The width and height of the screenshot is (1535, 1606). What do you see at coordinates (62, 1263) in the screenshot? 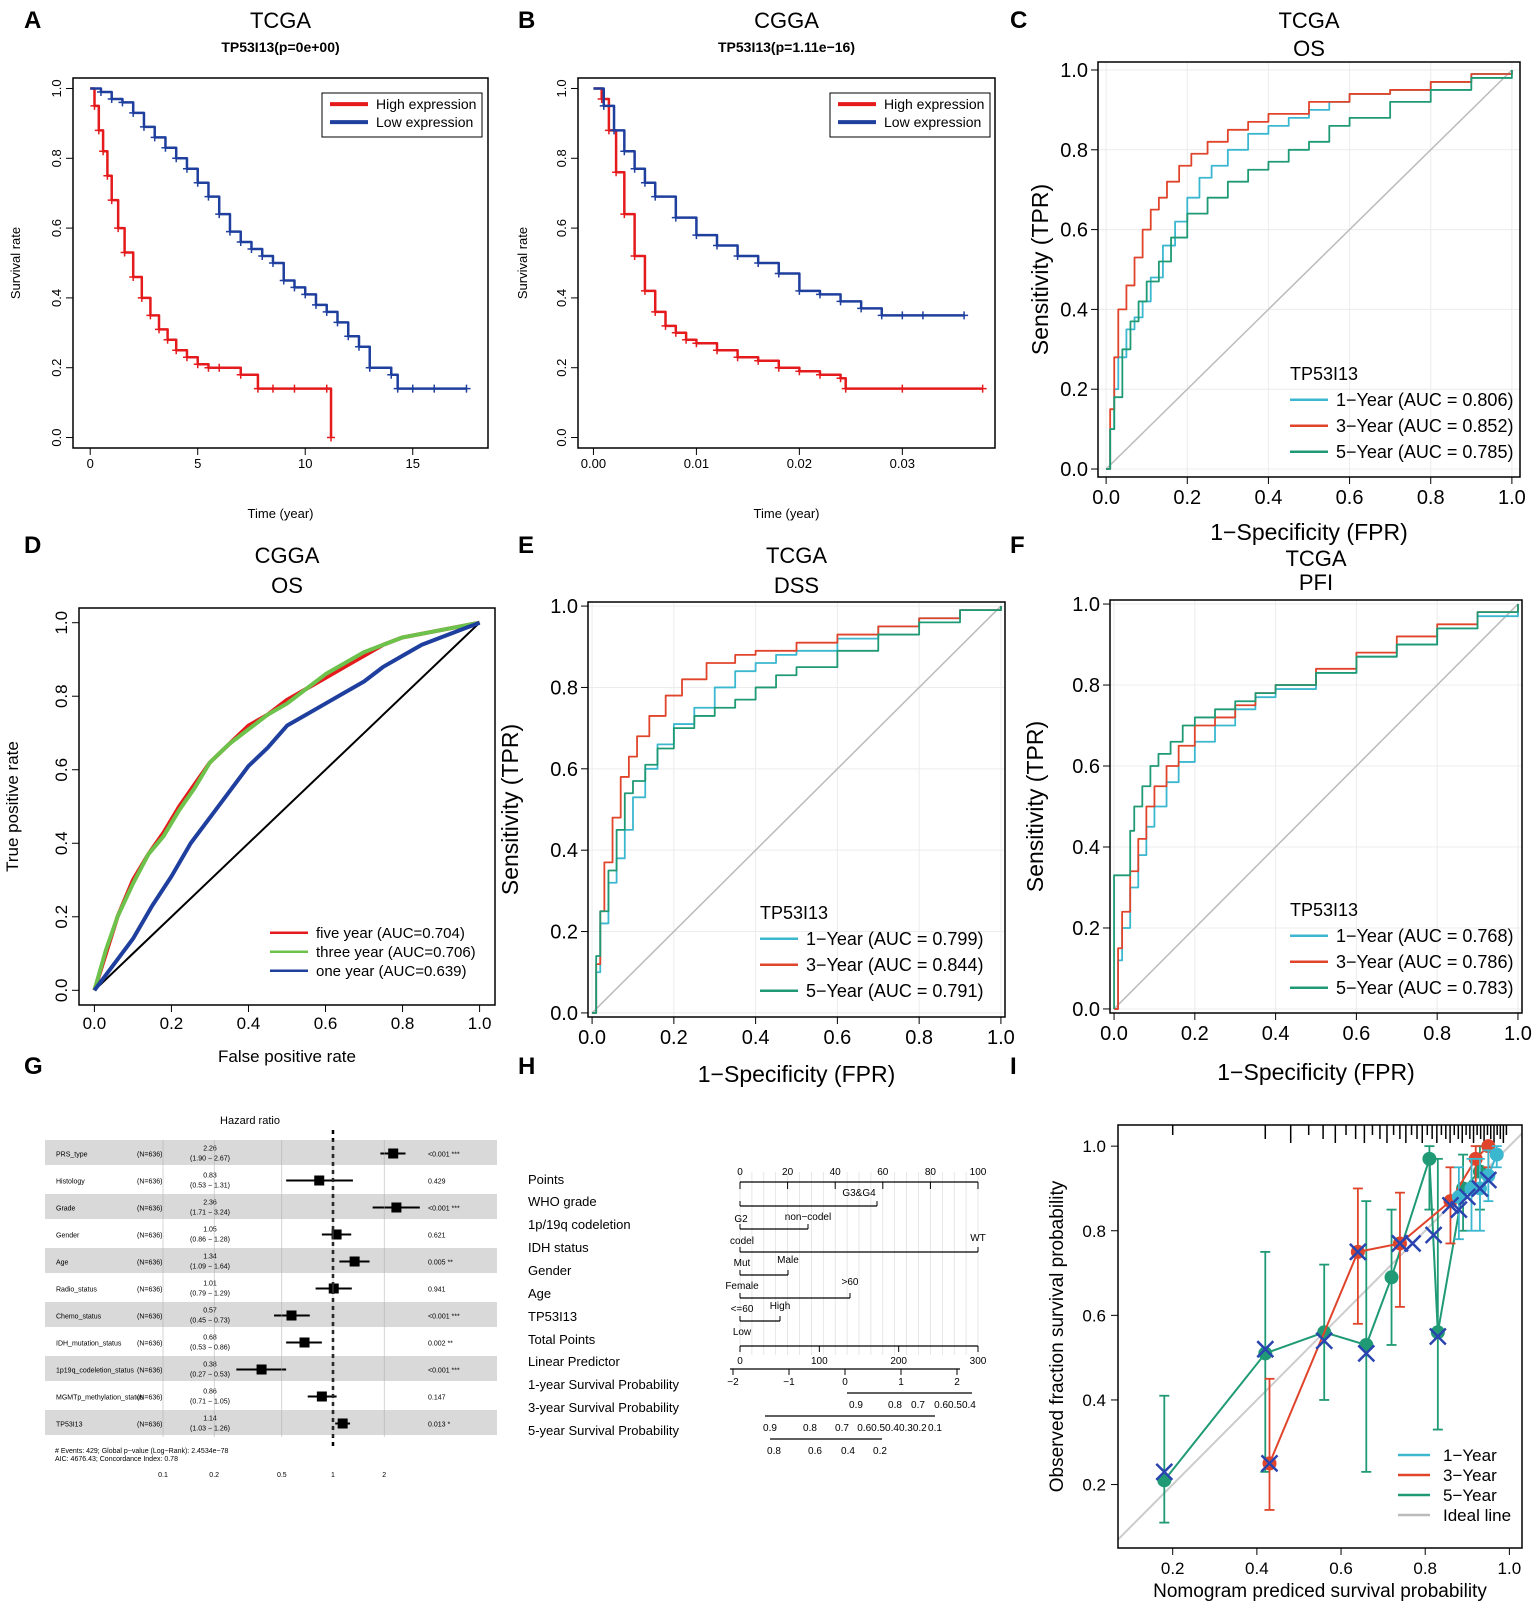
I see `forest-variable: Age` at bounding box center [62, 1263].